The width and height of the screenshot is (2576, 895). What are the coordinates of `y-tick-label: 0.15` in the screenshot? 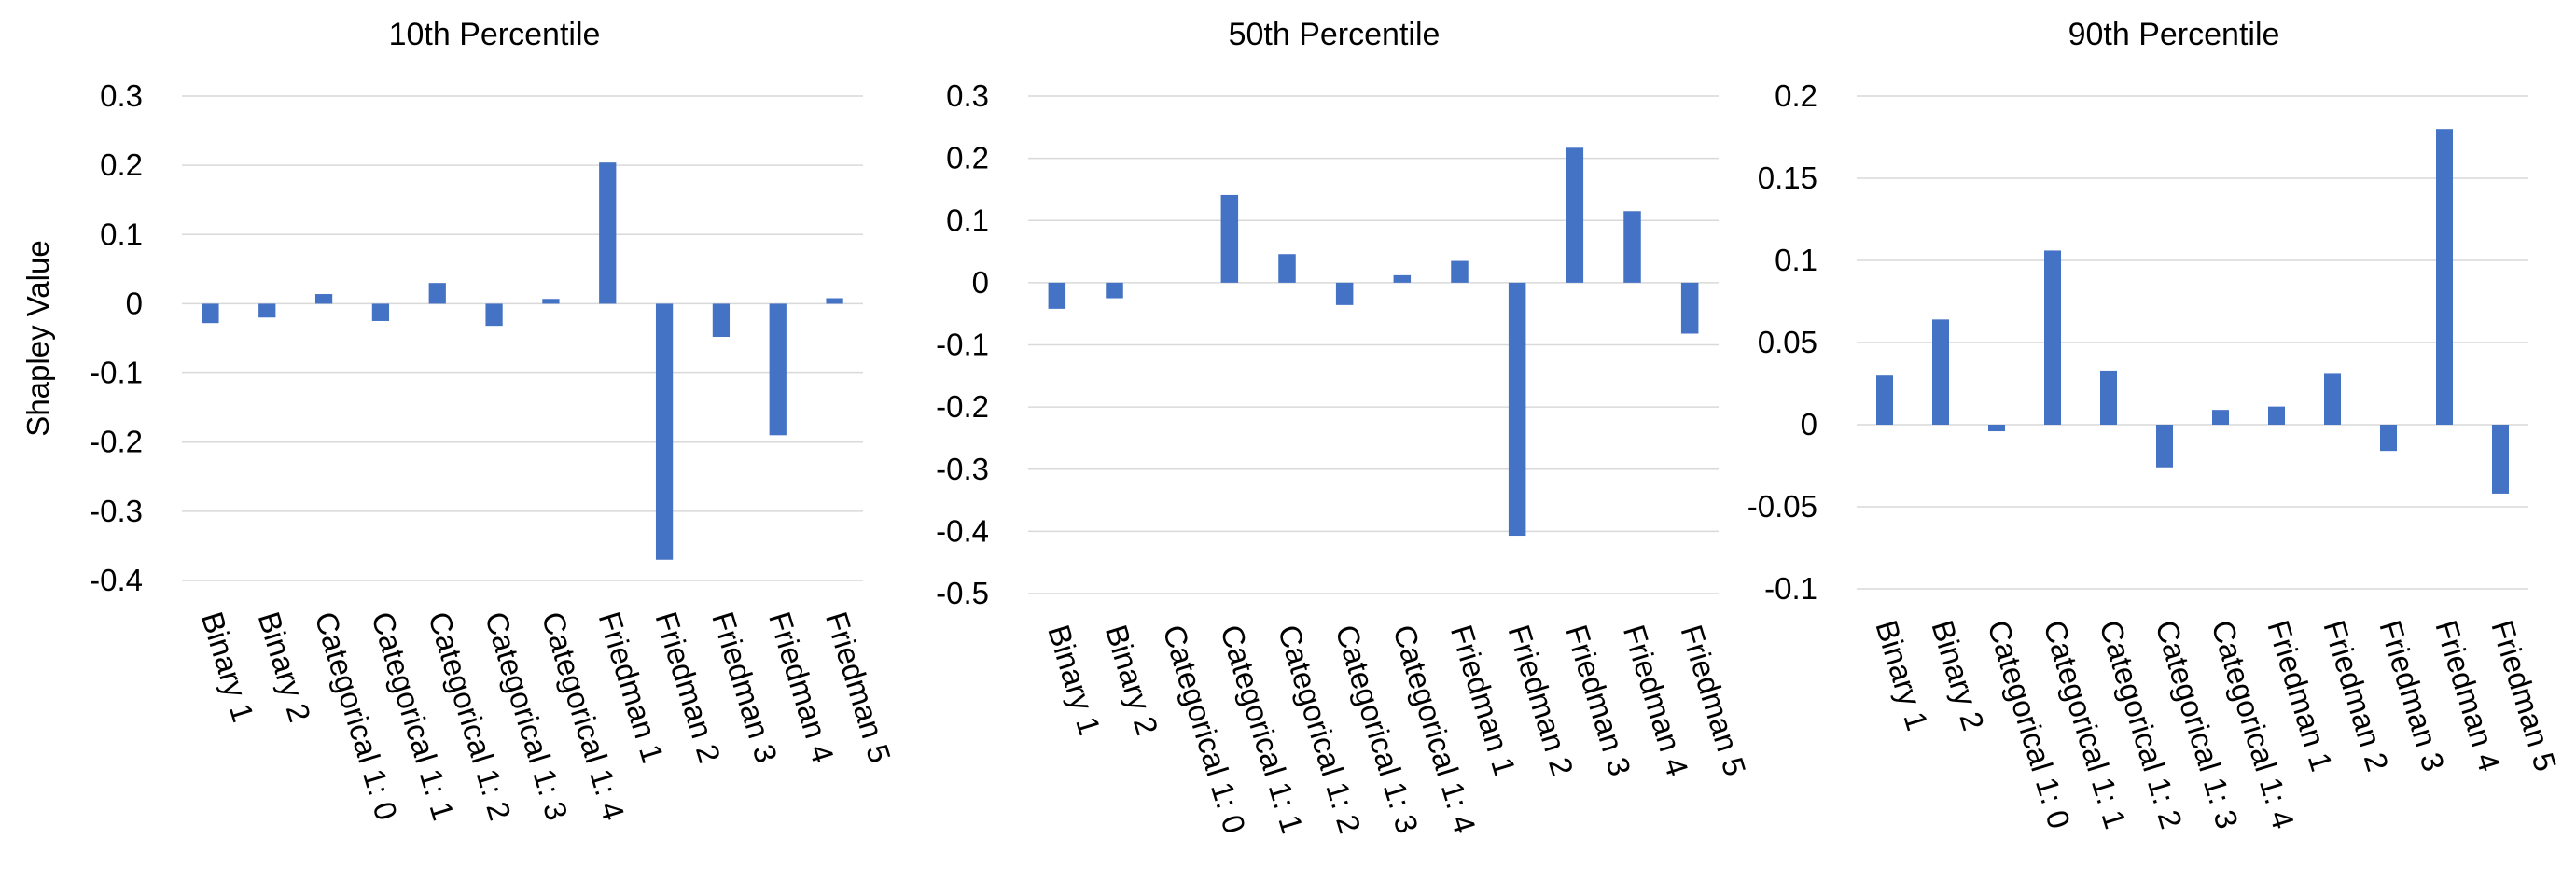 It's located at (1787, 178).